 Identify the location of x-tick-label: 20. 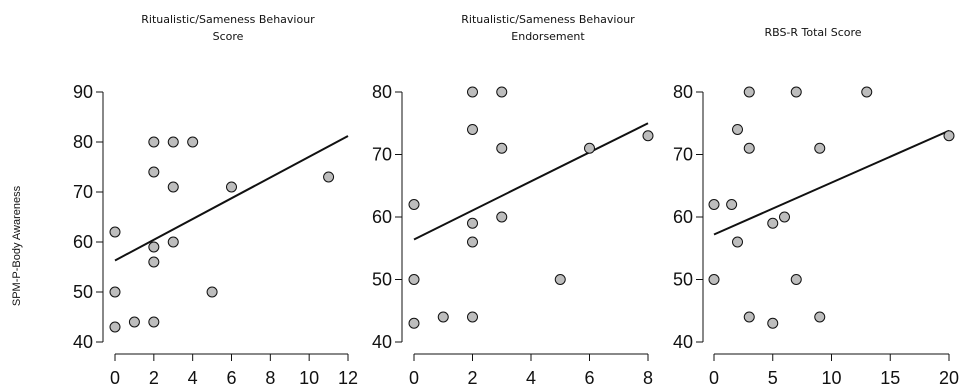
(949, 378).